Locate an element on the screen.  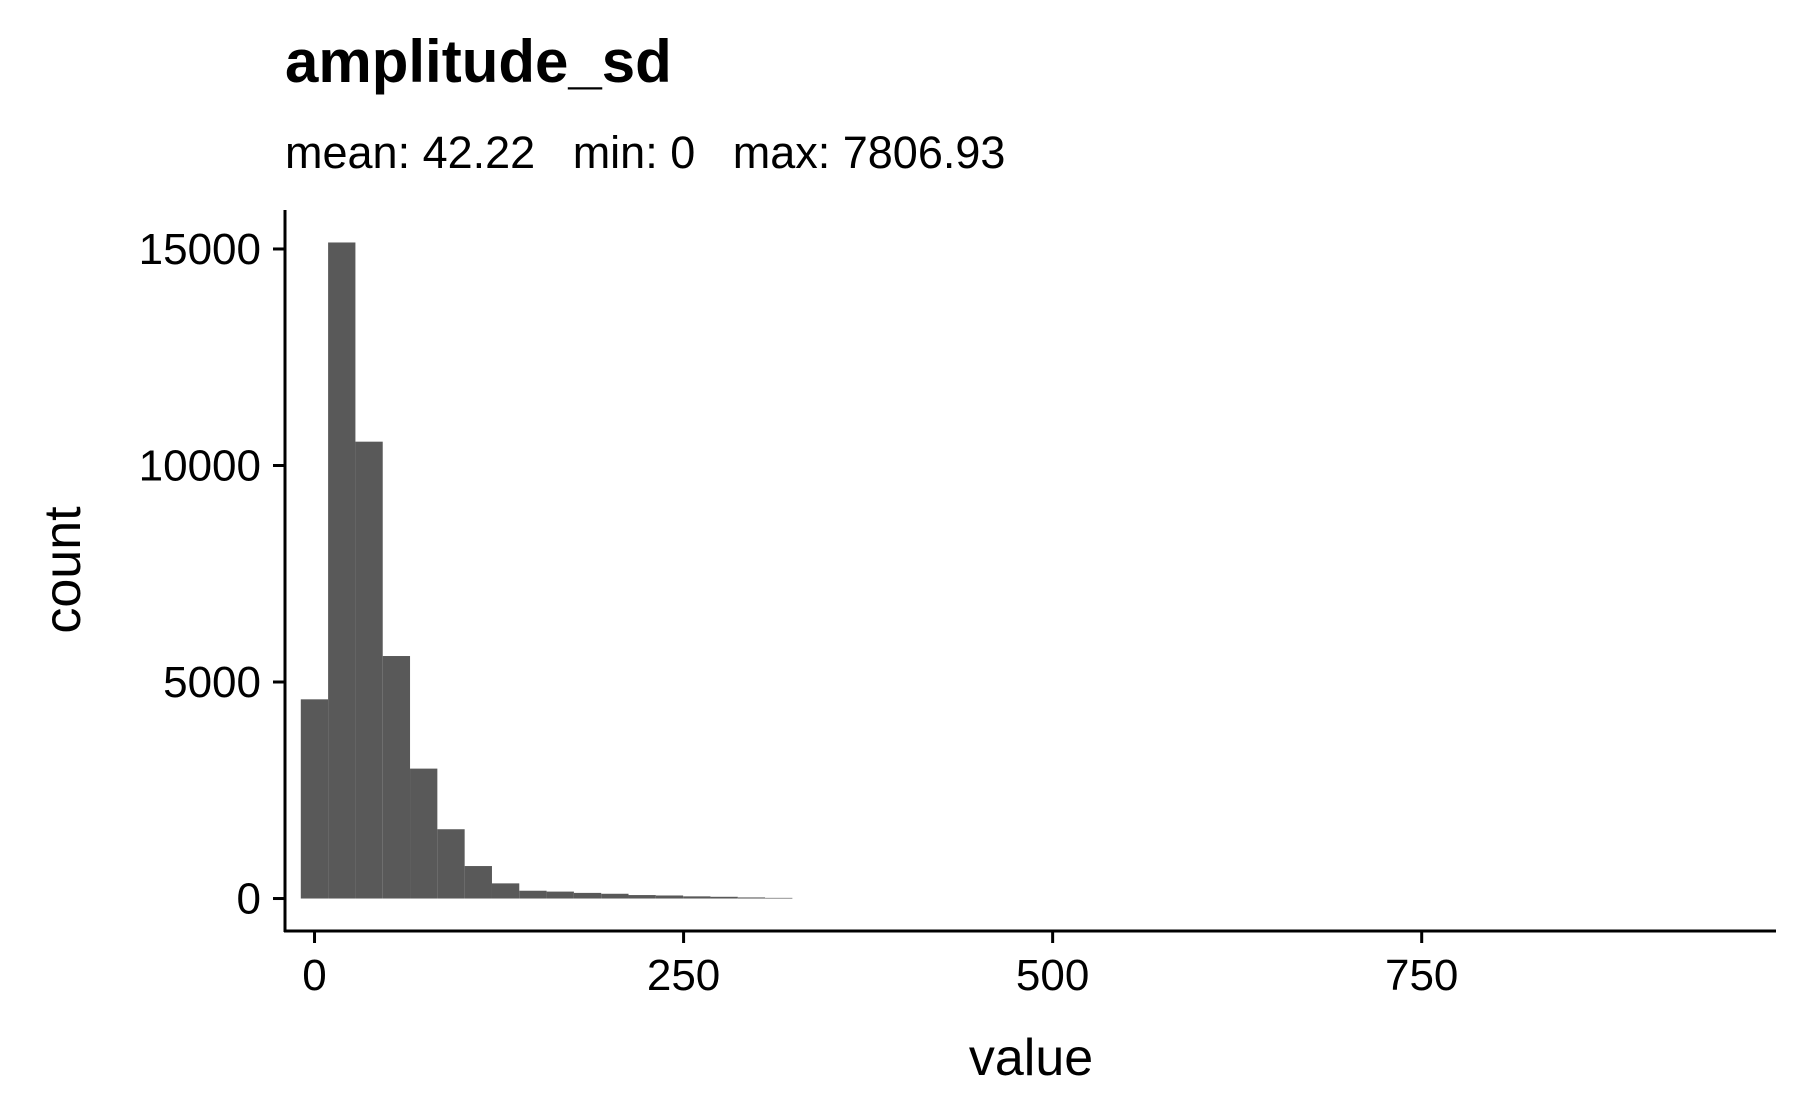
y-axis-title: count is located at coordinates (63, 570).